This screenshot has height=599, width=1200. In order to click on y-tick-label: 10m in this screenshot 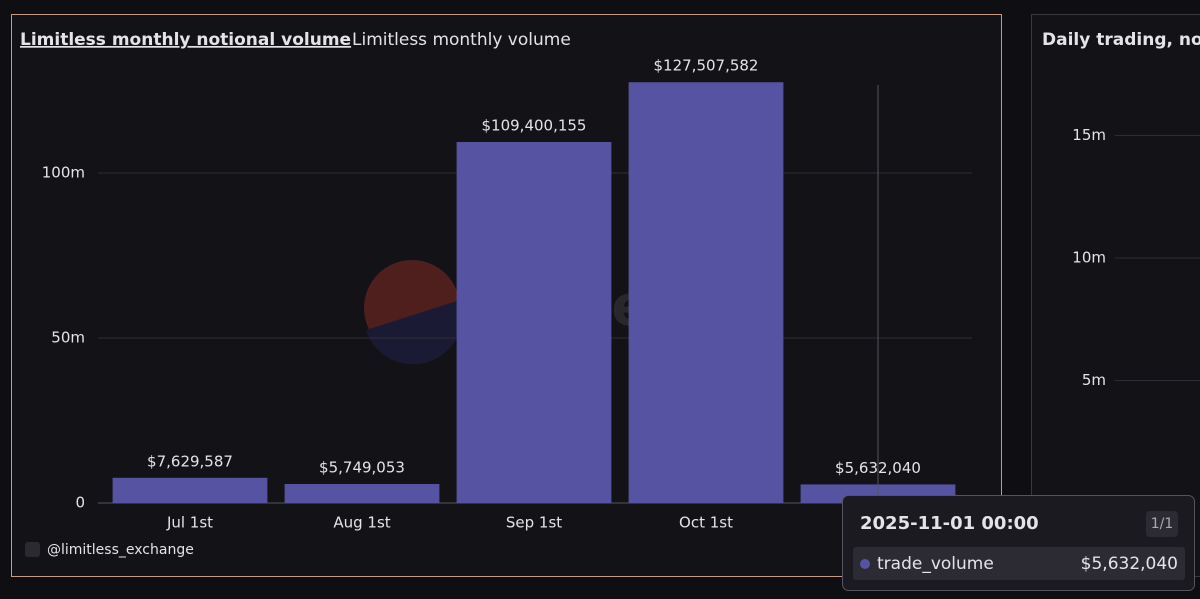, I will do `click(1089, 258)`.